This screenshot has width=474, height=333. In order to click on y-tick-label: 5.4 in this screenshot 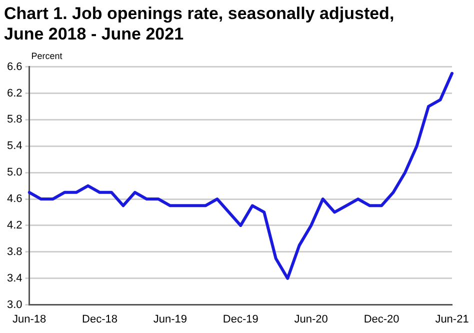, I will do `click(14, 146)`.